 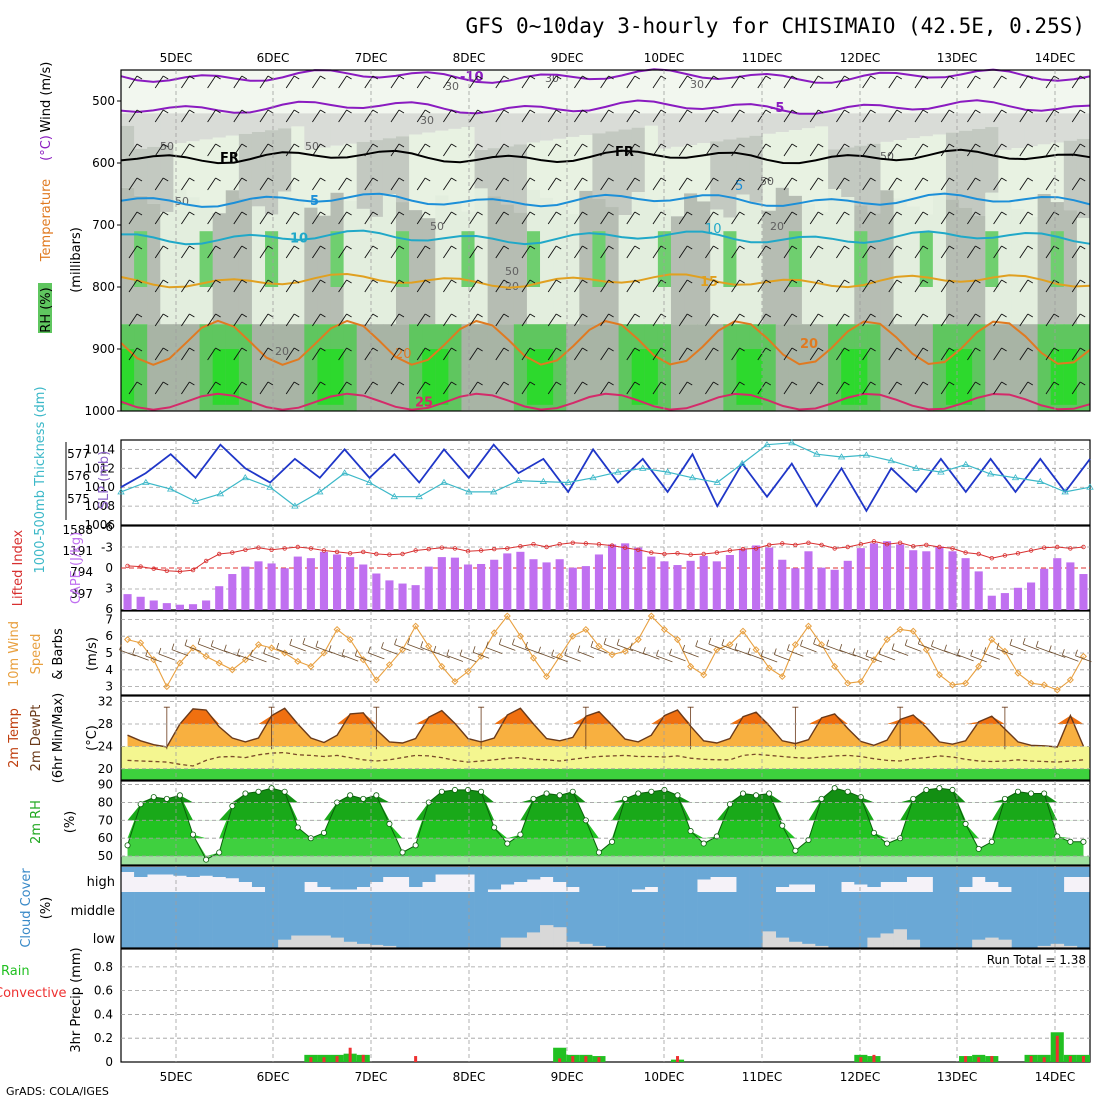 What do you see at coordinates (36, 654) in the screenshot?
I see `wind-axis-label-2: Speed` at bounding box center [36, 654].